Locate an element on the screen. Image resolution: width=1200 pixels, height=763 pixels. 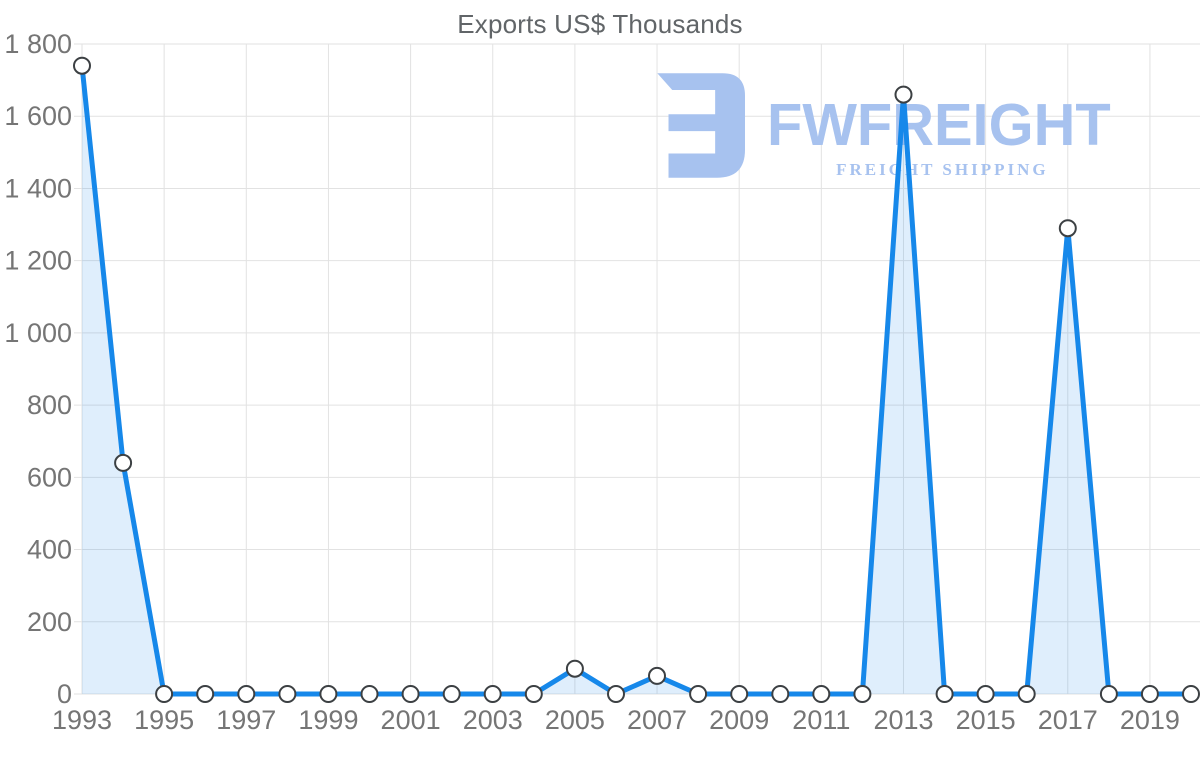
y-axis-tick-label: 1 000 is located at coordinates (38, 333).